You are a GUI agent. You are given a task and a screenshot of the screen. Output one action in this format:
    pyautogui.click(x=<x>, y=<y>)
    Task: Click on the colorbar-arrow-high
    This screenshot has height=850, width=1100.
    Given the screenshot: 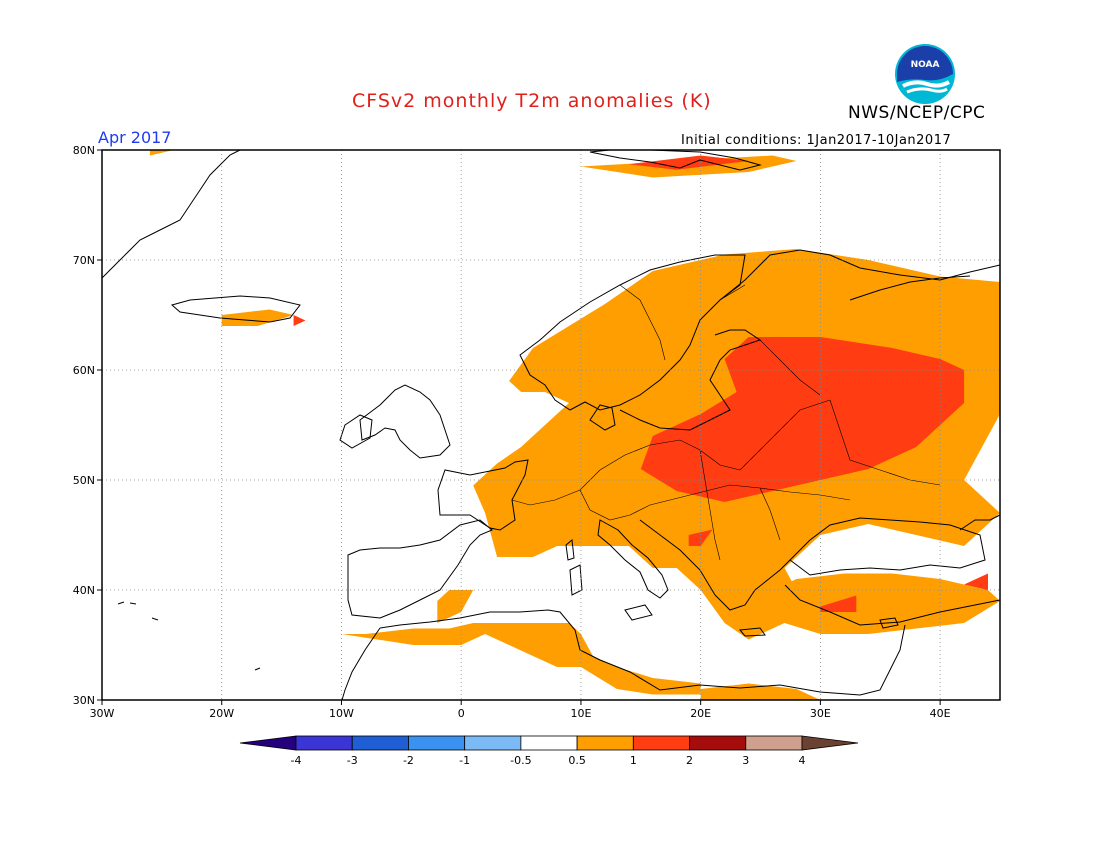 What is the action you would take?
    pyautogui.click(x=830, y=743)
    